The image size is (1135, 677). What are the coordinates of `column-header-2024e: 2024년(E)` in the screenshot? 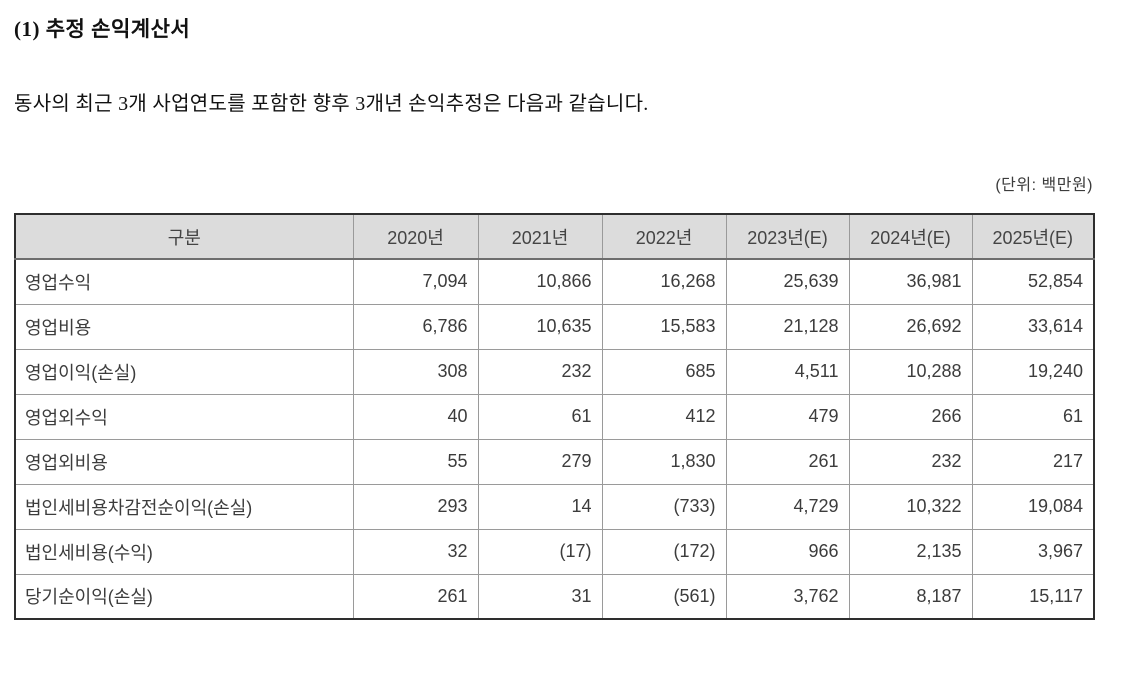 It's located at (910, 236).